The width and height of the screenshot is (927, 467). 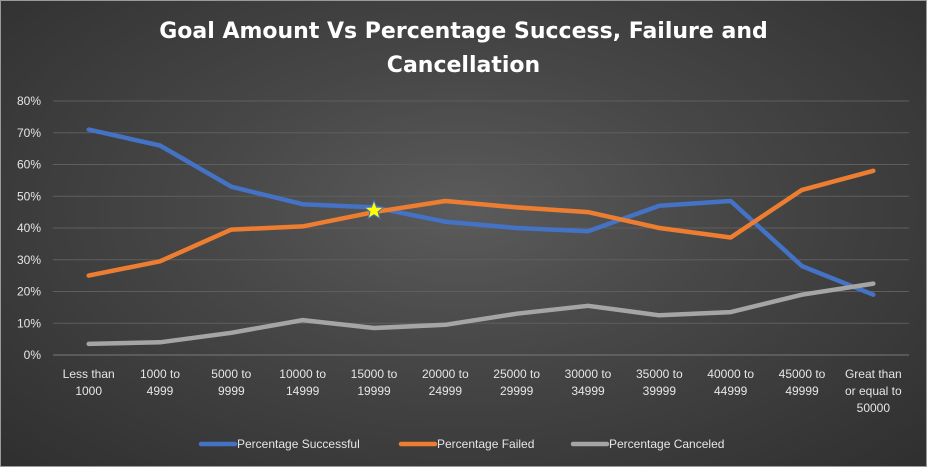 What do you see at coordinates (730, 382) in the screenshot?
I see `x-tick-label: 40000 to 44999` at bounding box center [730, 382].